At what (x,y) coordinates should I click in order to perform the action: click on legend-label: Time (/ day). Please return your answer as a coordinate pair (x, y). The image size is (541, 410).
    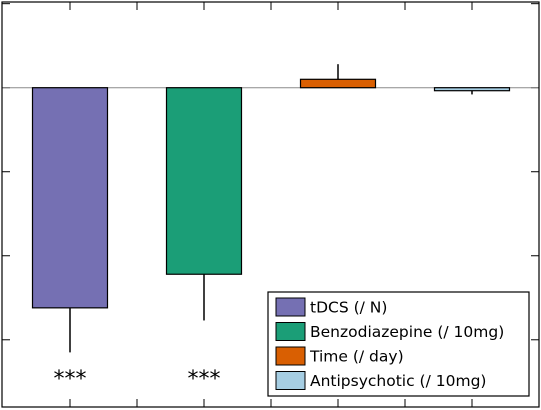
    Looking at the image, I should click on (356, 357).